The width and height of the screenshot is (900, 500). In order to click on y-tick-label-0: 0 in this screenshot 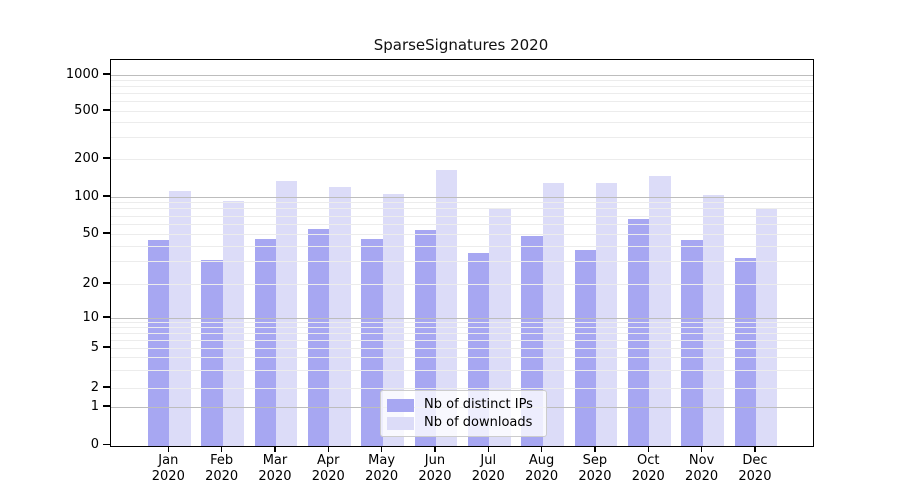, I will do `click(94, 444)`.